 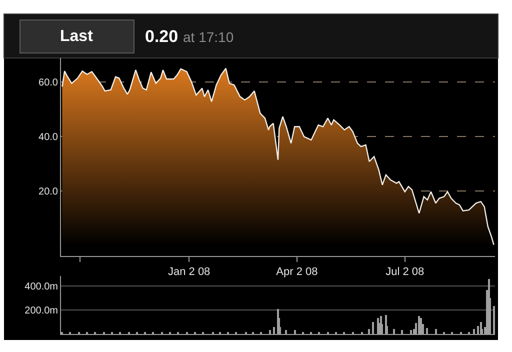 What do you see at coordinates (41, 286) in the screenshot?
I see `y-tick-label: 400.0m` at bounding box center [41, 286].